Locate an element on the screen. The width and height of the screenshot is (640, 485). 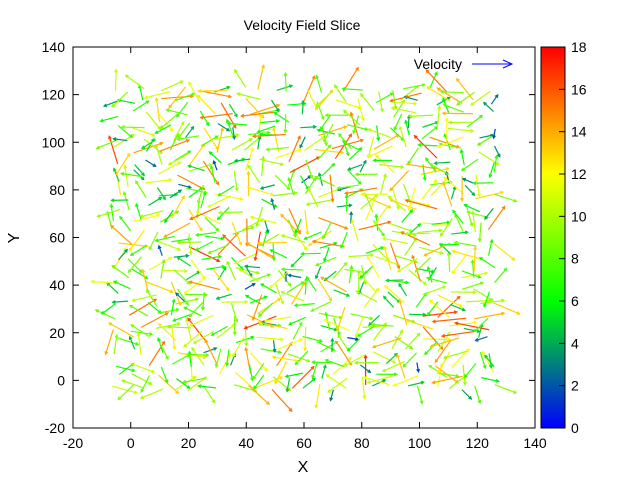
colorbar-tick-label: 6 is located at coordinates (575, 301).